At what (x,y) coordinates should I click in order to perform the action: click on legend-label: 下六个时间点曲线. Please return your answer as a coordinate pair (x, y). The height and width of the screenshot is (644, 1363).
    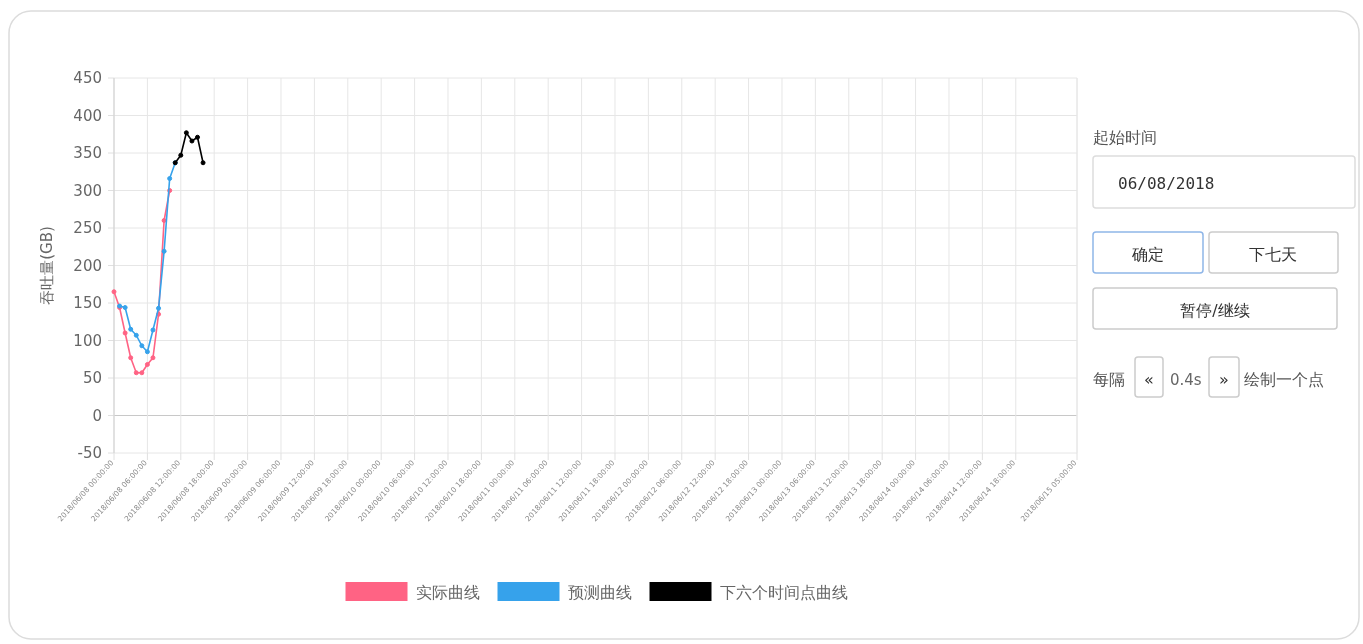
    Looking at the image, I should click on (783, 592).